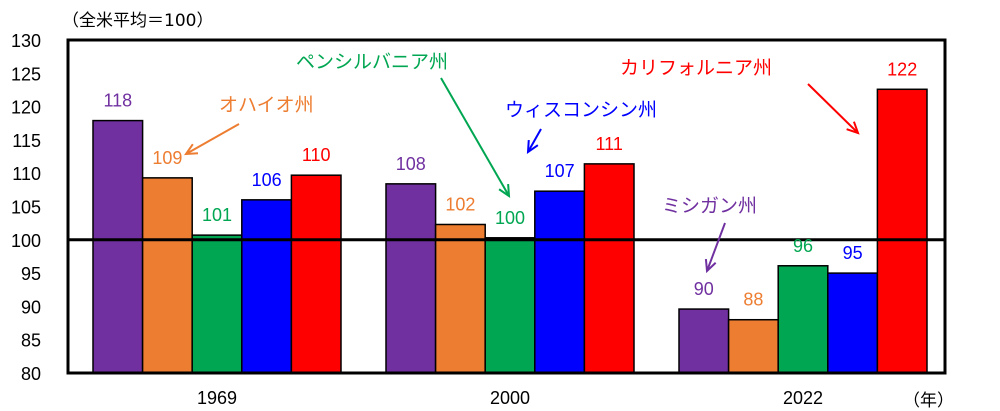  I want to click on data-label: 122, so click(902, 69).